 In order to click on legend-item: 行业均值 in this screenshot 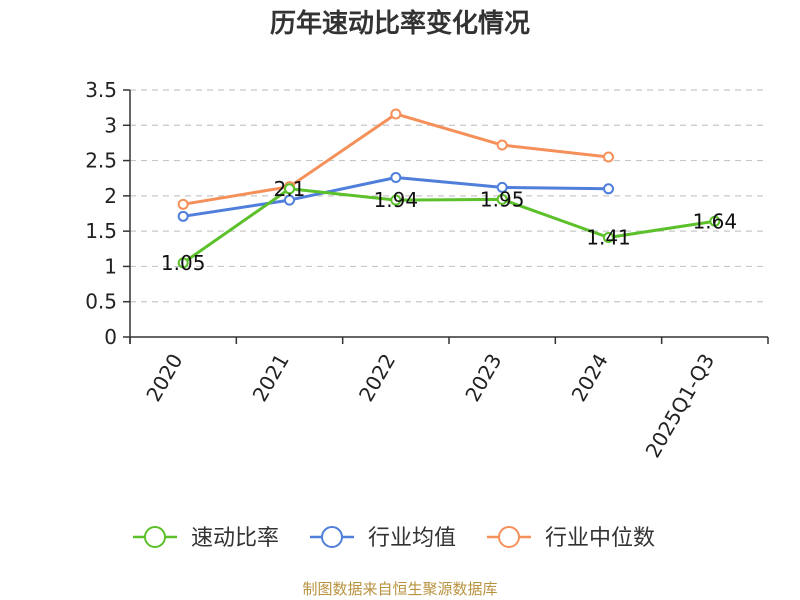, I will do `click(383, 538)`.